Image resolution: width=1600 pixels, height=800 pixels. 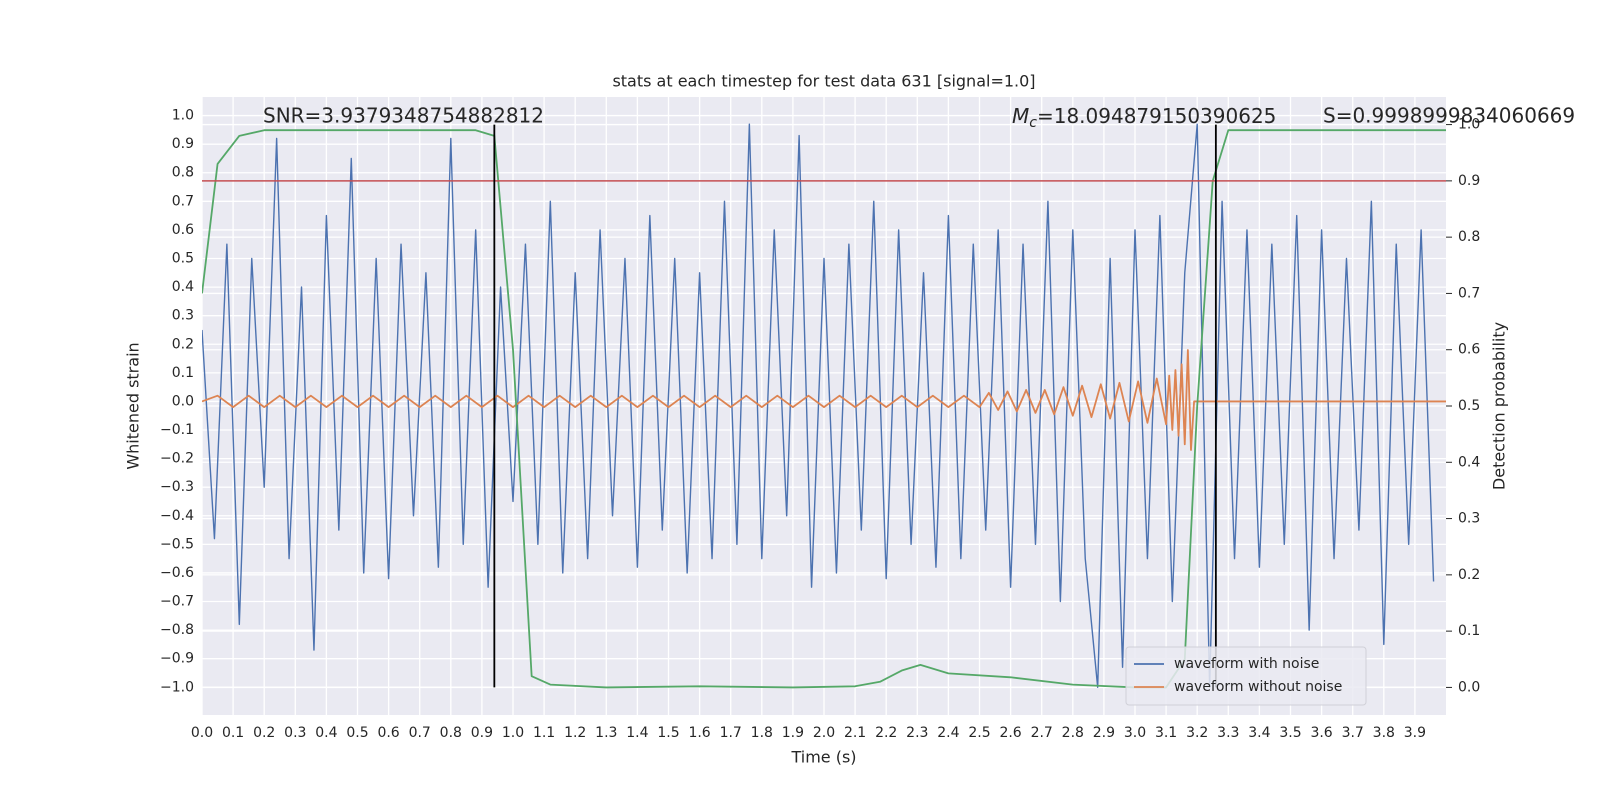 I want to click on y-tick-label: −0.9, so click(x=177, y=659).